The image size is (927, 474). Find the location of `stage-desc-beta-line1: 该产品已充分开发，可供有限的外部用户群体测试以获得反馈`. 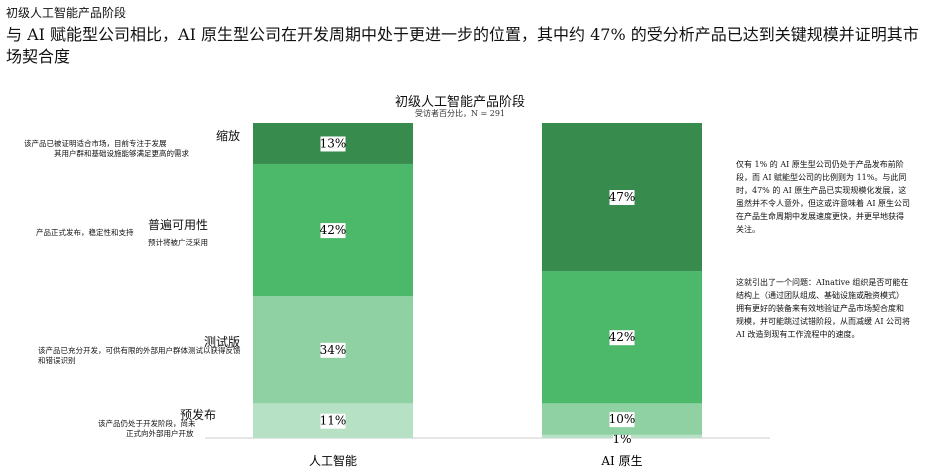

stage-desc-beta-line1: 该产品已充分开发，可供有限的外部用户群体测试以获得反馈 is located at coordinates (139, 350).